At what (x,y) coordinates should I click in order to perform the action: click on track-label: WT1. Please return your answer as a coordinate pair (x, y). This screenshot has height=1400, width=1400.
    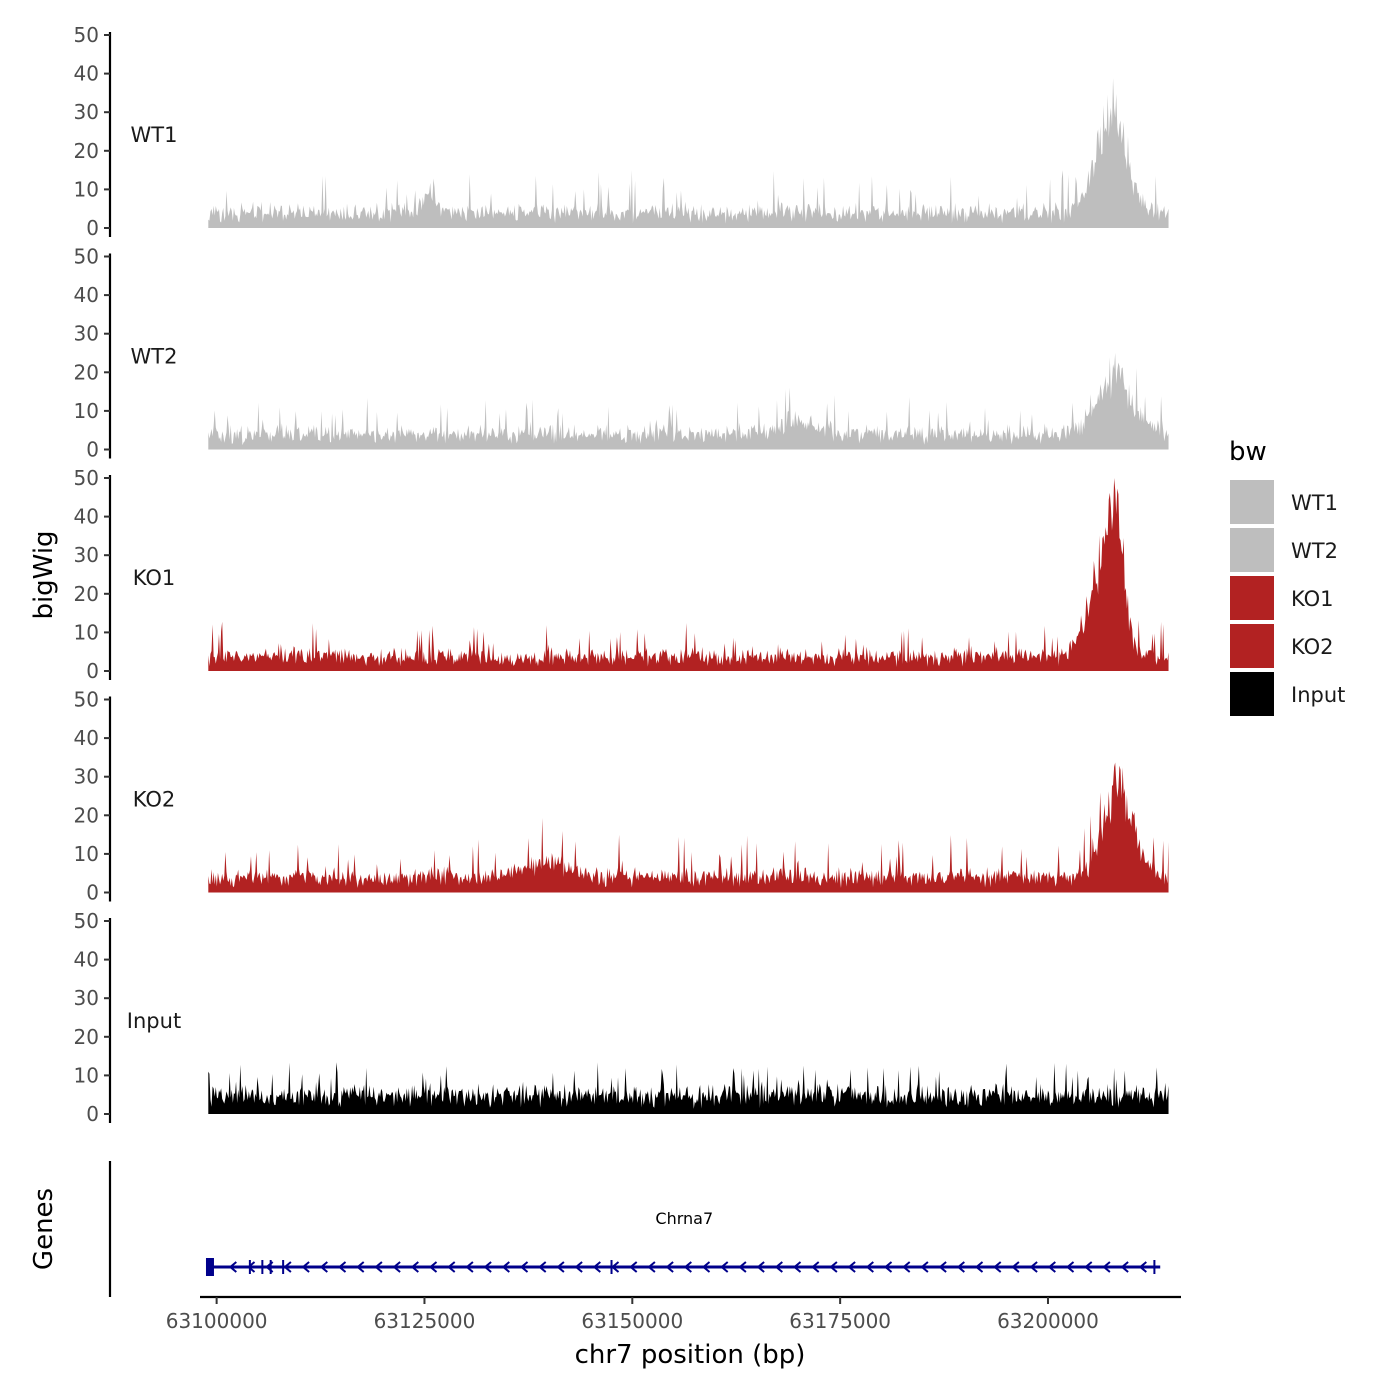
    Looking at the image, I should click on (154, 135).